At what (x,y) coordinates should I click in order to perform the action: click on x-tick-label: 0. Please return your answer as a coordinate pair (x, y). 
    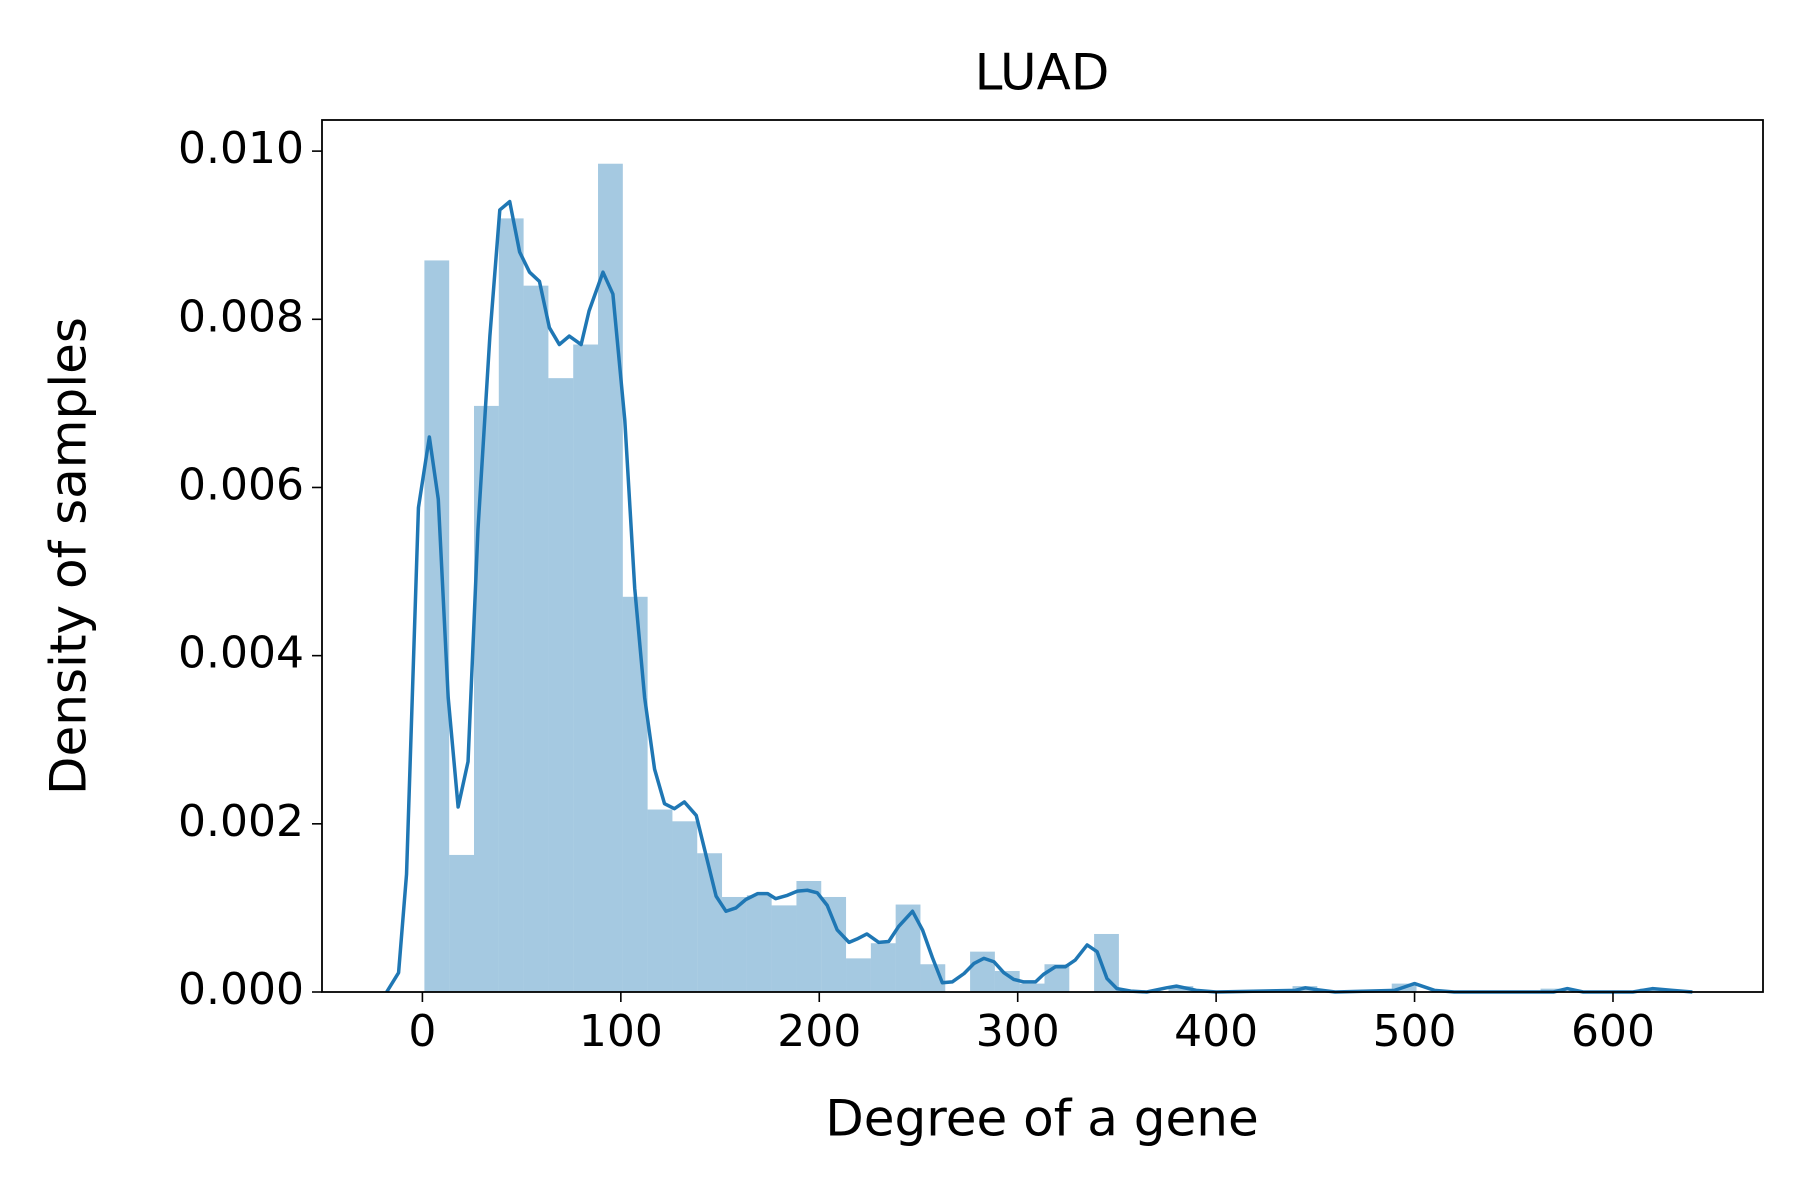
    Looking at the image, I should click on (422, 1031).